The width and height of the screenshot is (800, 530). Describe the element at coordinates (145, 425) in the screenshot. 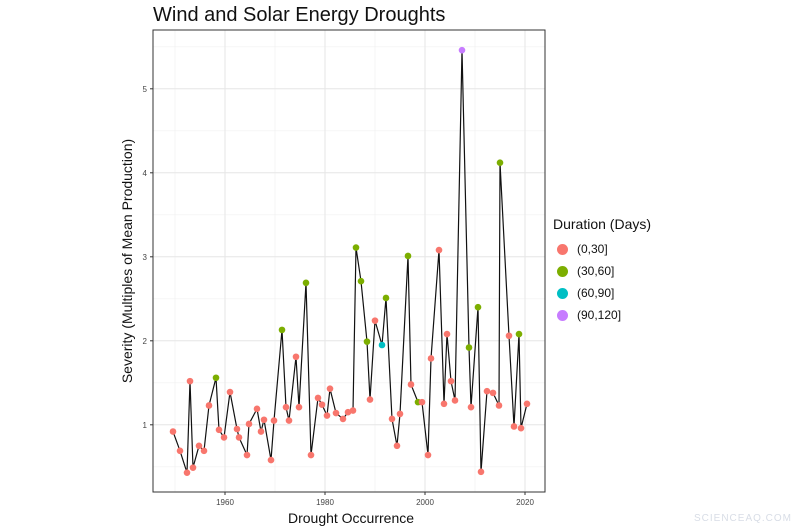

I see `y-tick-label: 1` at that location.